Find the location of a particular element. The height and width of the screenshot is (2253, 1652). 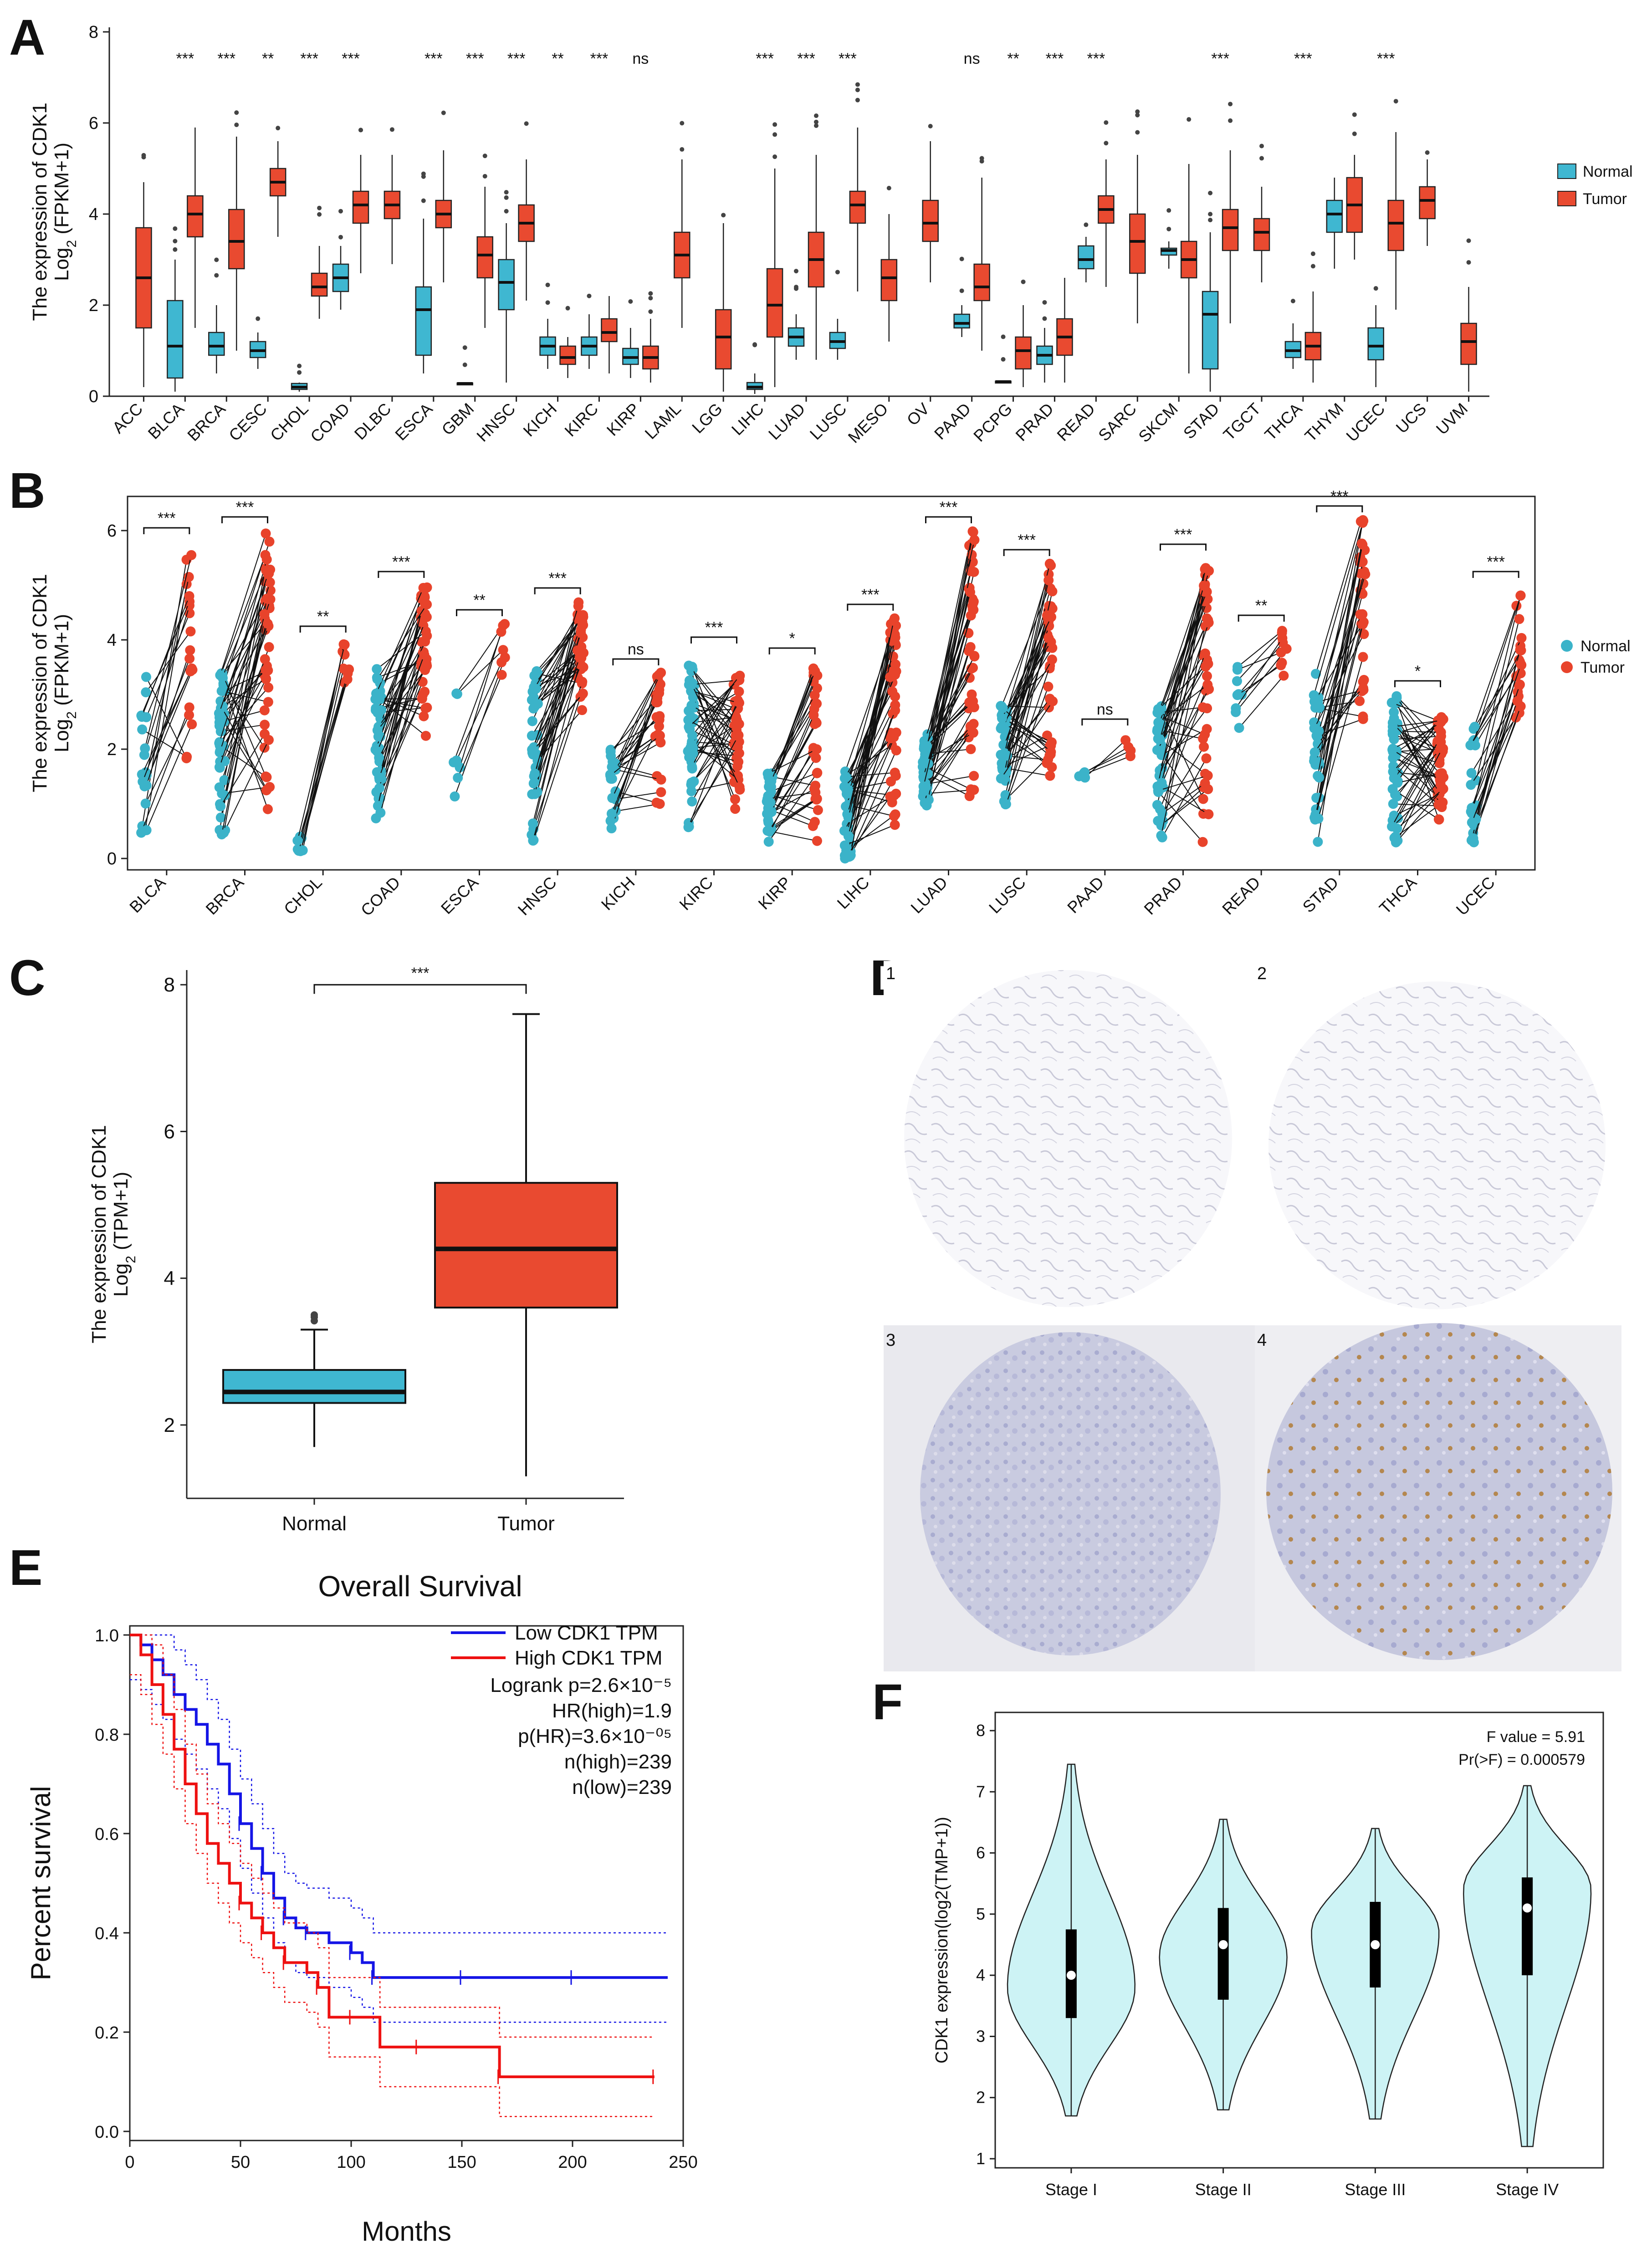

c-ytick-label: 6 is located at coordinates (170, 1131).